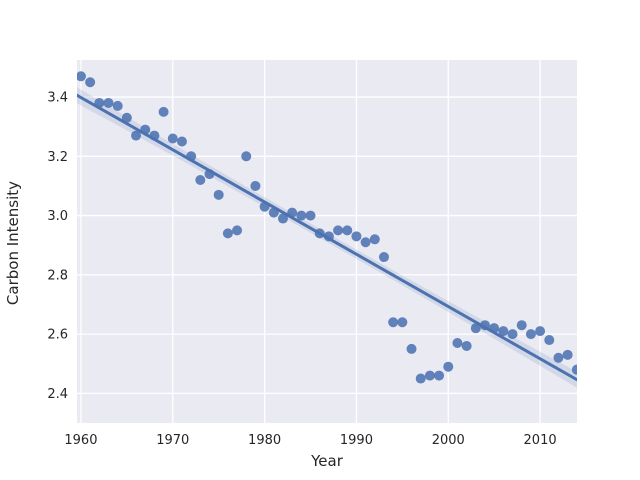 The height and width of the screenshot is (480, 640). I want to click on x-tick-label: 1970, so click(172, 440).